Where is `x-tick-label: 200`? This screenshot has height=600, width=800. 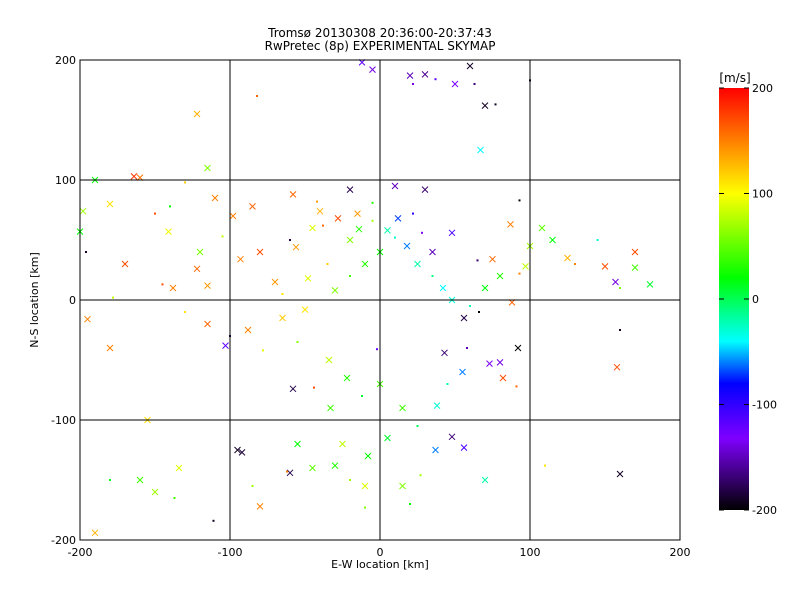 x-tick-label: 200 is located at coordinates (680, 552).